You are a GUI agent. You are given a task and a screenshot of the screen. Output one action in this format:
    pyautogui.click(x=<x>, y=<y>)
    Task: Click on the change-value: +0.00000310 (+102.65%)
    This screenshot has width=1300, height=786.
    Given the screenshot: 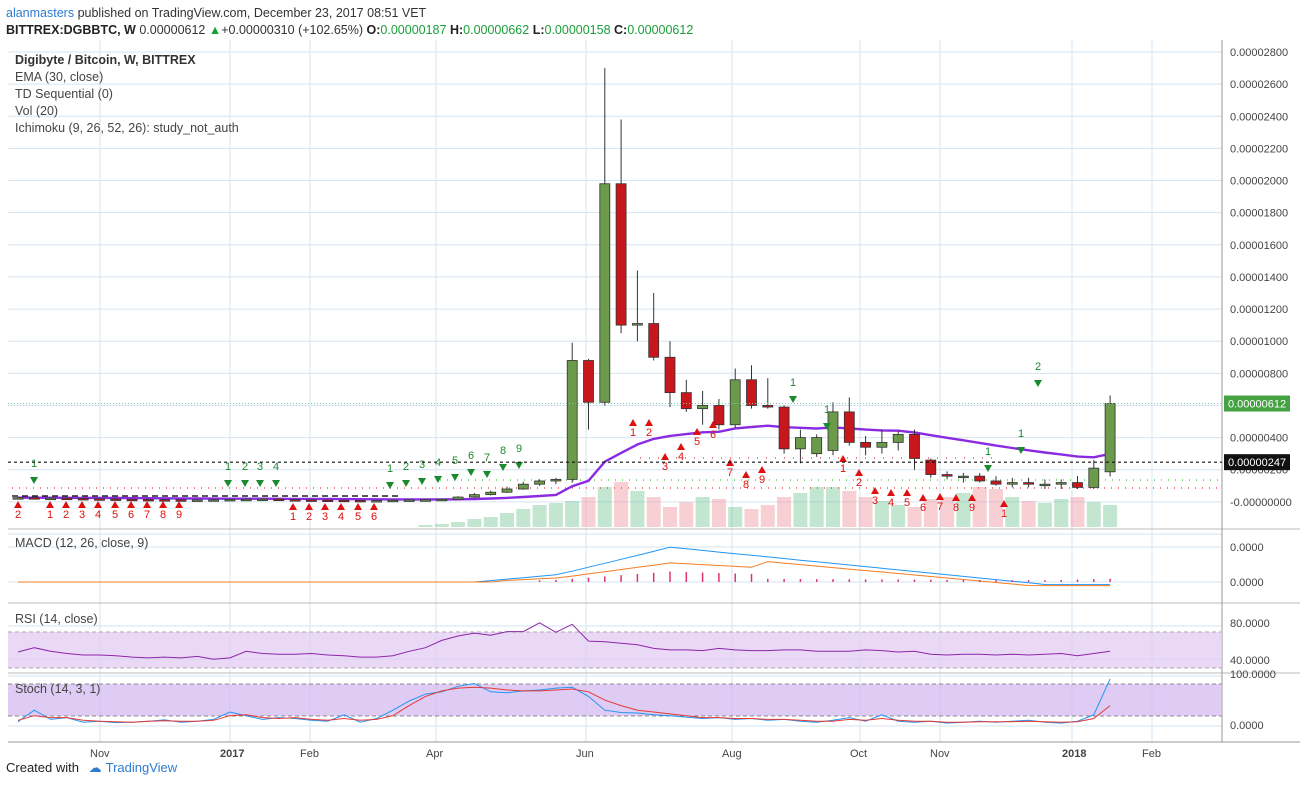 What is the action you would take?
    pyautogui.click(x=292, y=30)
    